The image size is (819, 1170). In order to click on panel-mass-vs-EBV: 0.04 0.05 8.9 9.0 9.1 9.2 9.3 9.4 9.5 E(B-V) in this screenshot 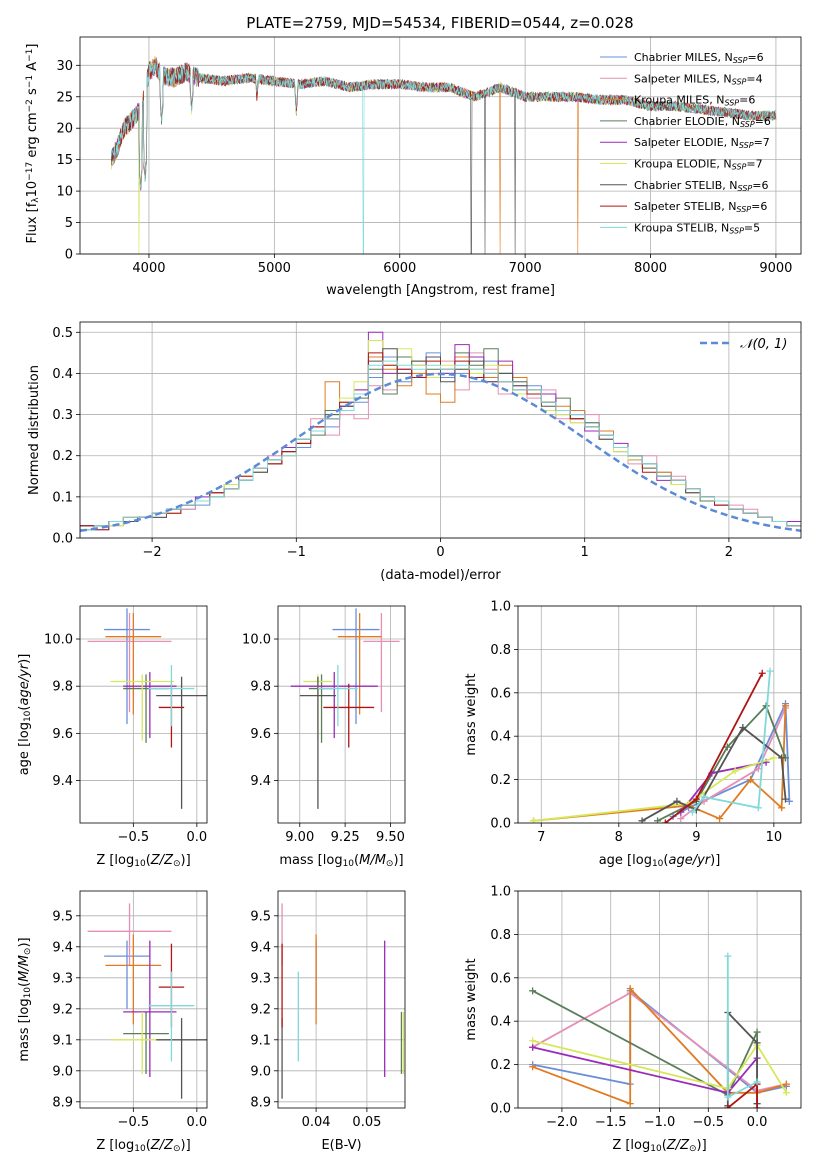, I will do `click(328, 1021)`.